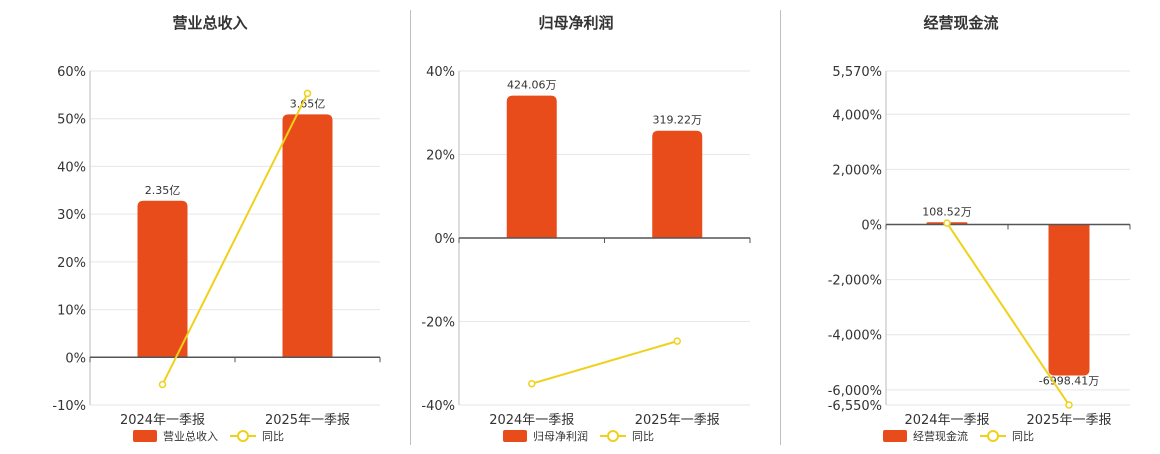  What do you see at coordinates (69, 406) in the screenshot?
I see `y-tick-label: -10%` at bounding box center [69, 406].